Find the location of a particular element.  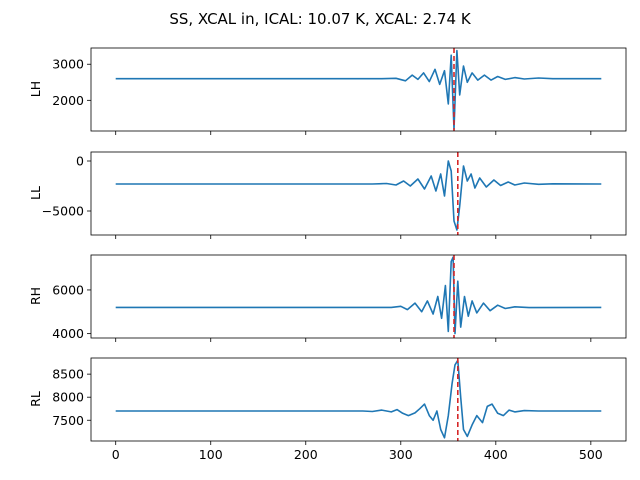

y-tick-label-rl: 7500 is located at coordinates (68, 420).